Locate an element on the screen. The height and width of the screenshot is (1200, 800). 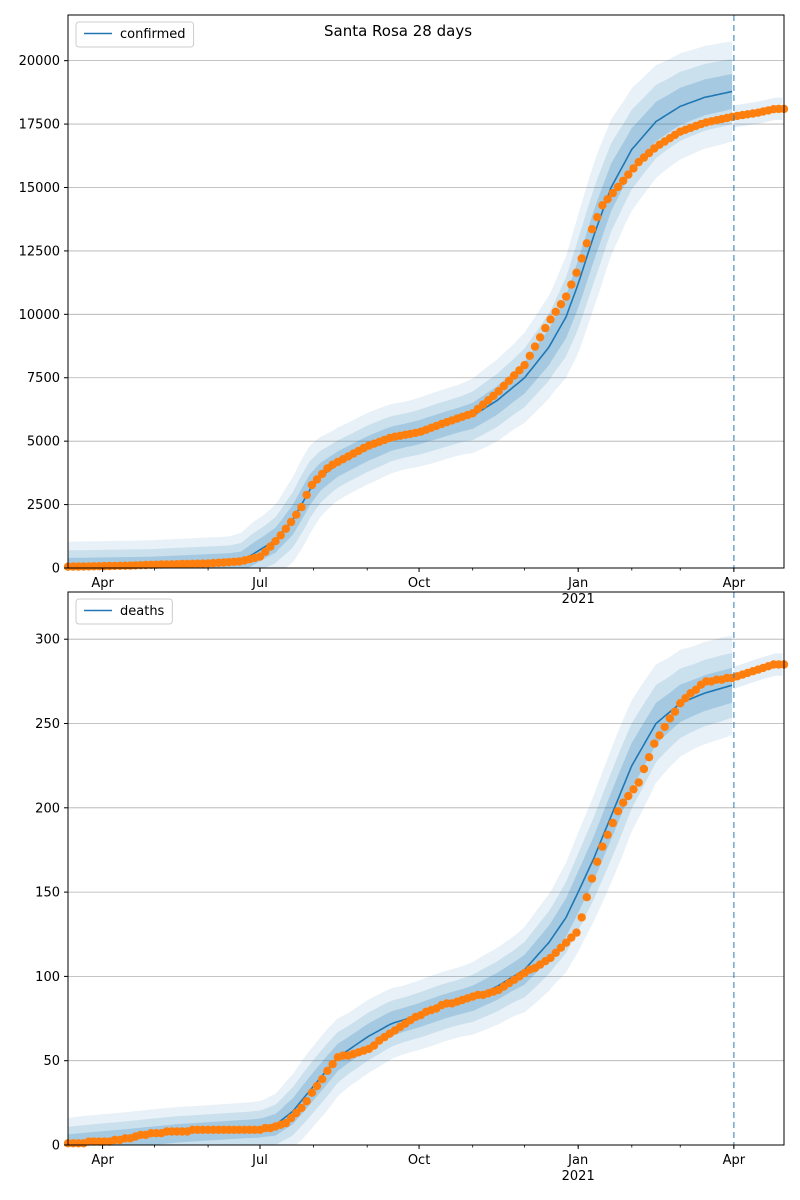
y-tick-label: 250 is located at coordinates (47, 724).